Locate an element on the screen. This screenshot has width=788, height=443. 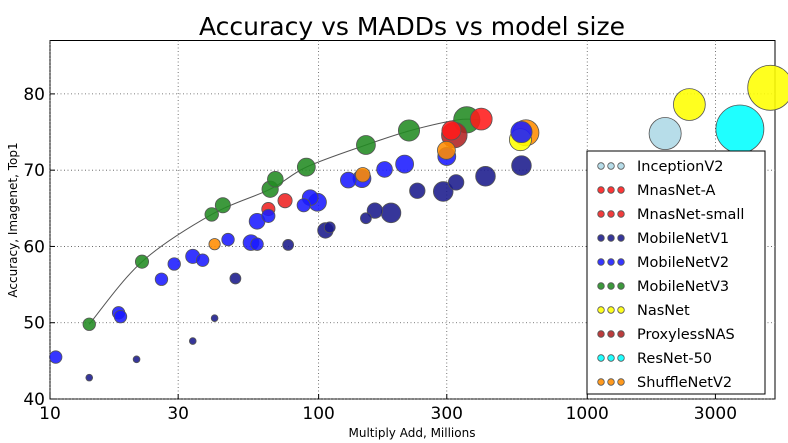
point-mnasnet-small is located at coordinates (285, 201).